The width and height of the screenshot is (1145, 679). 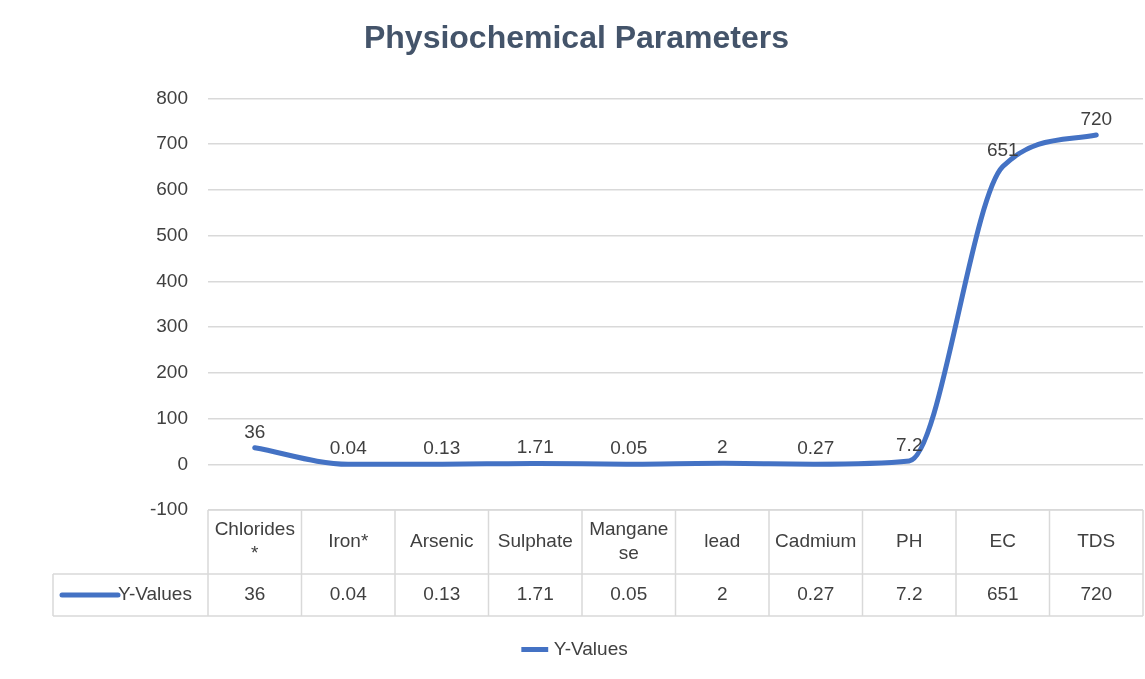 What do you see at coordinates (168, 509) in the screenshot?
I see `y-tick-label: -100` at bounding box center [168, 509].